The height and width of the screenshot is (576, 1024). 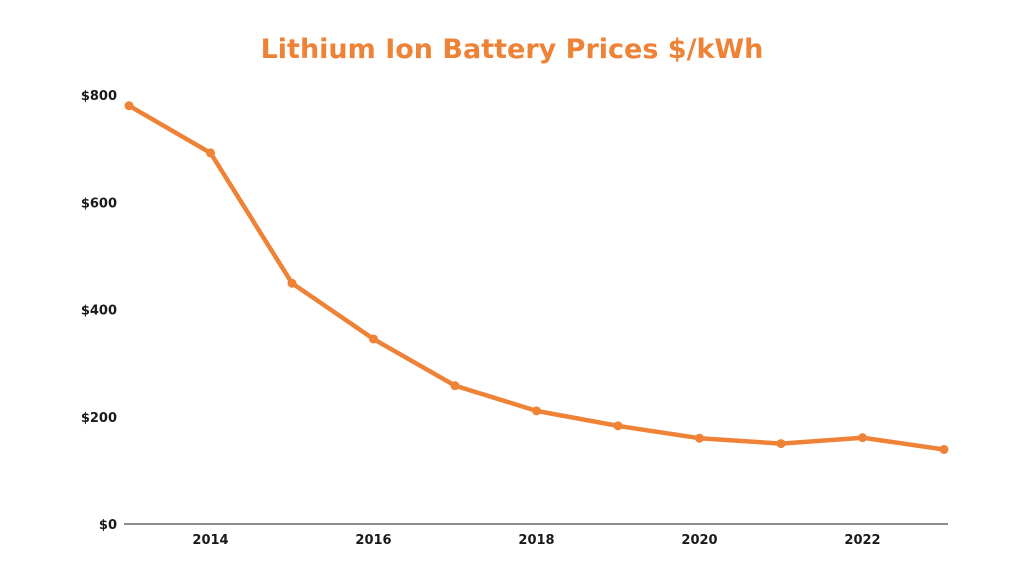 I want to click on y-tick-label: $400, so click(x=99, y=311).